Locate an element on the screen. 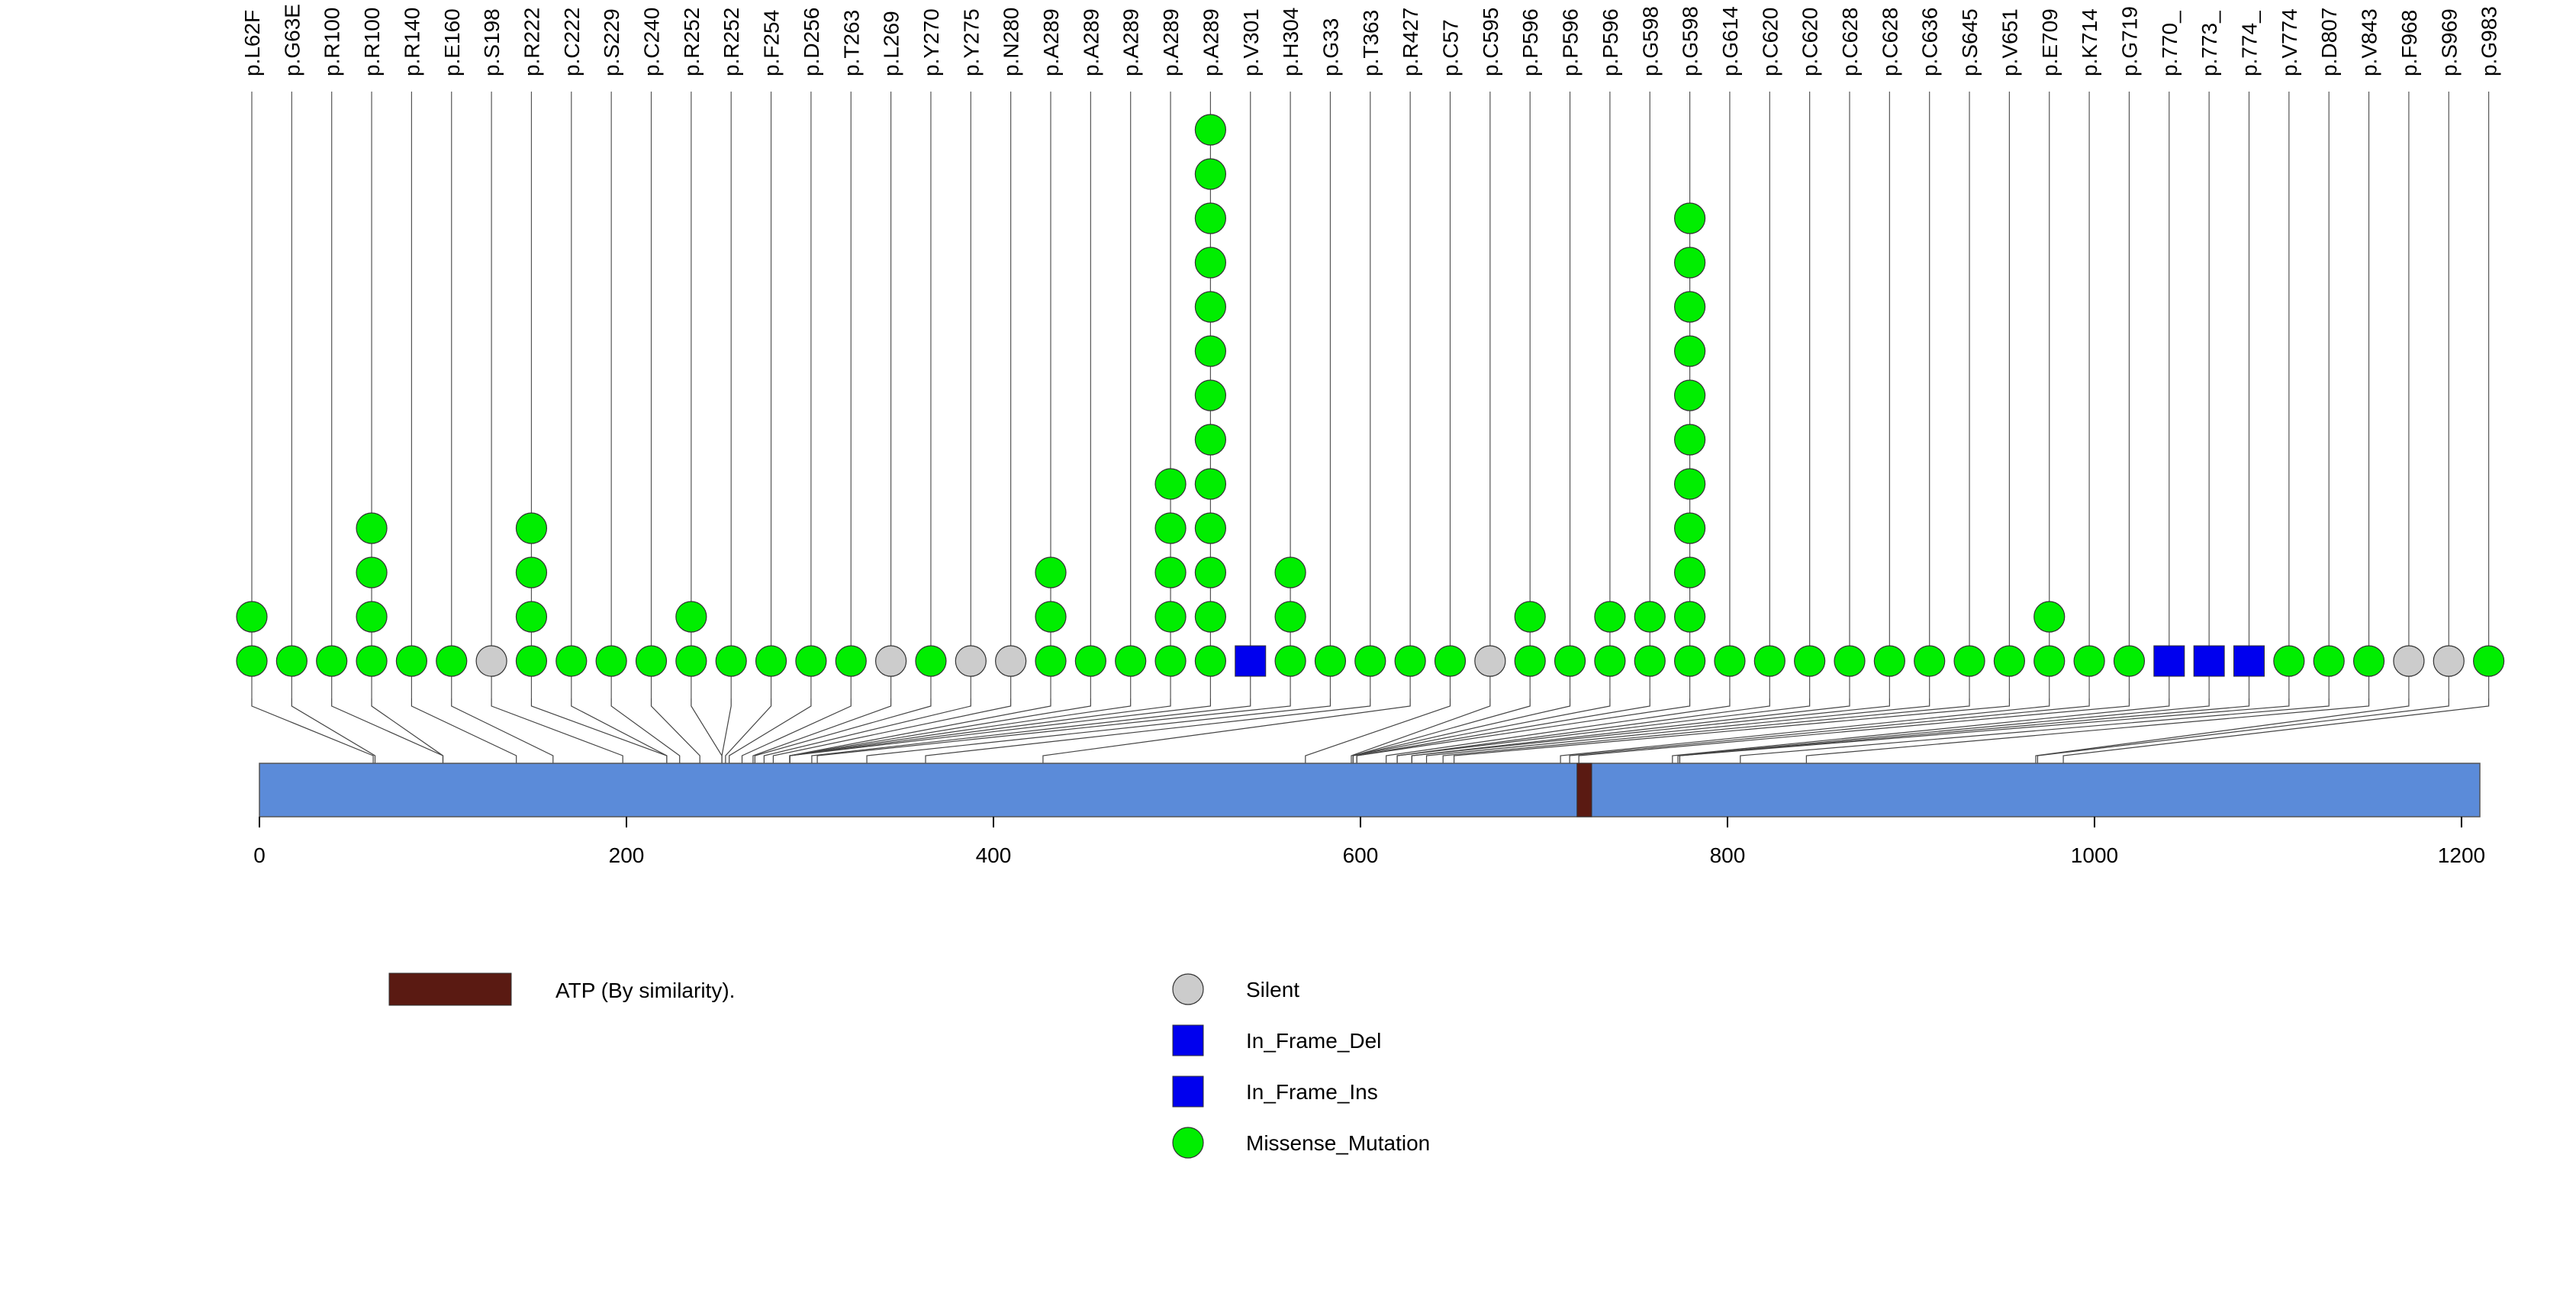  mutation-label: p.C57 is located at coordinates (1451, 48).